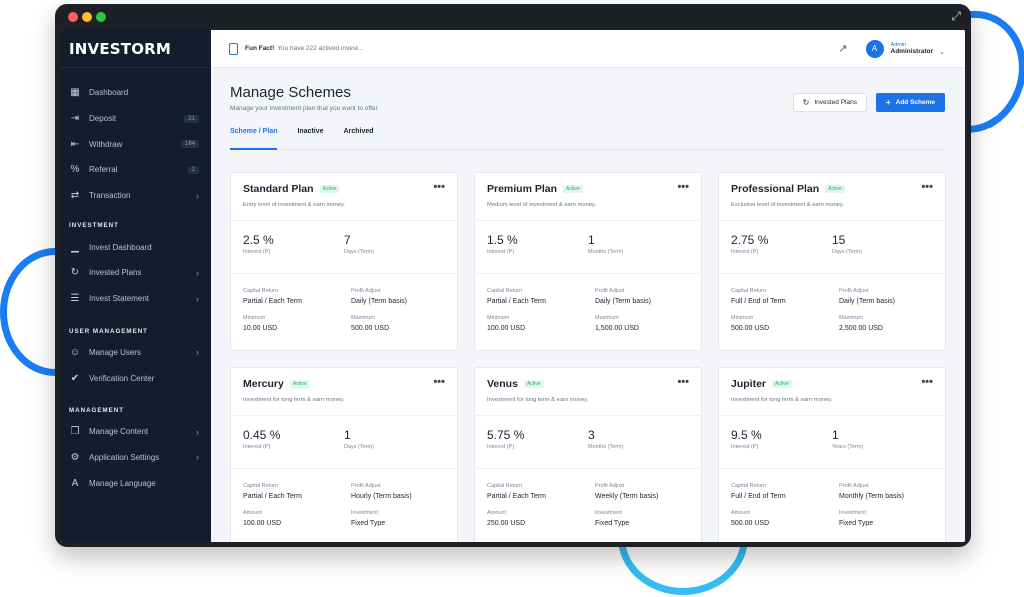 The width and height of the screenshot is (1024, 597). Describe the element at coordinates (505, 486) in the screenshot. I see `detail-label: Capital Return` at that location.